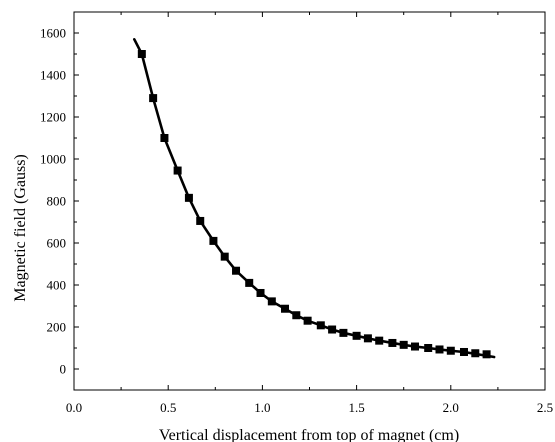  What do you see at coordinates (356, 407) in the screenshot?
I see `x-tick-label: 1.5` at bounding box center [356, 407].